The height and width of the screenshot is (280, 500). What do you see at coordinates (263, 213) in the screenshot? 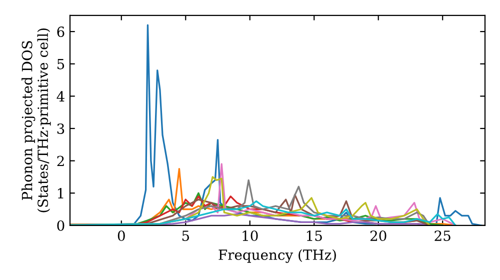
I see `line-series` at bounding box center [263, 213].